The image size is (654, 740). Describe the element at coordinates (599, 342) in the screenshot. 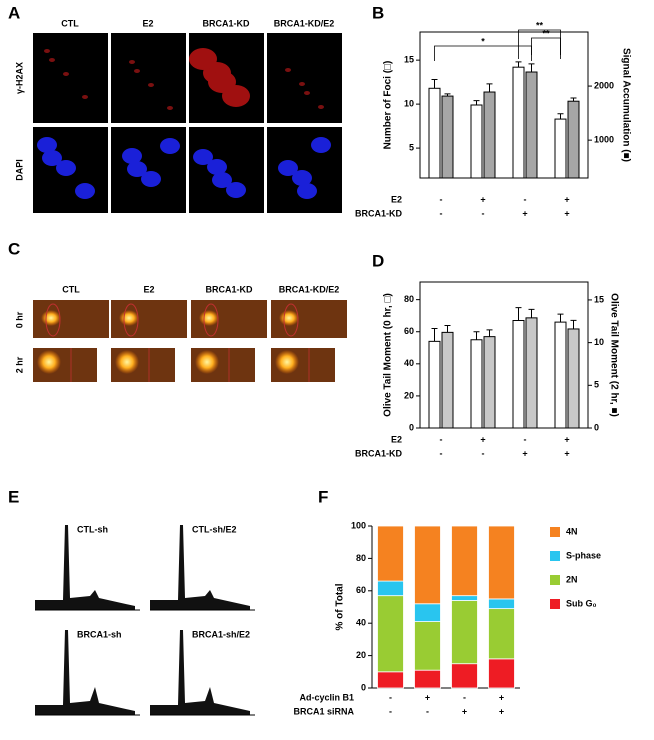

I see `y2-tick-label: 10` at that location.